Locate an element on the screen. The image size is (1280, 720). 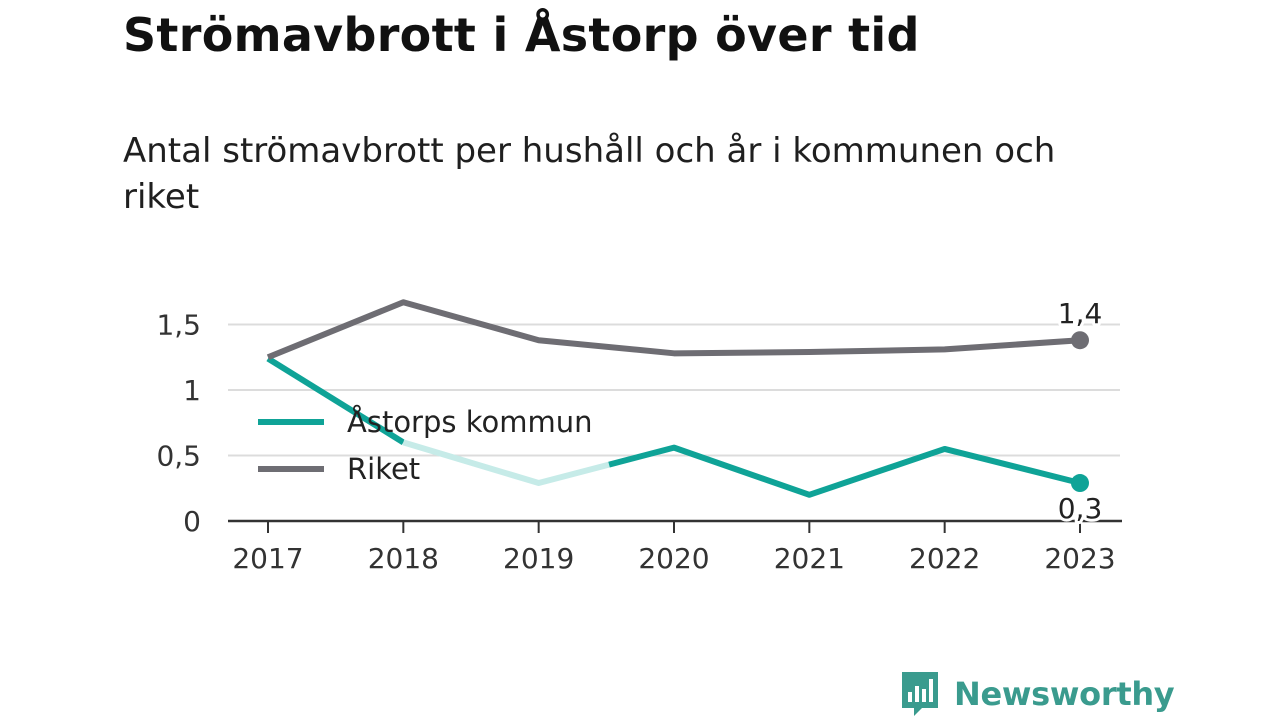
legend-label-riket: Riket is located at coordinates (383, 469).